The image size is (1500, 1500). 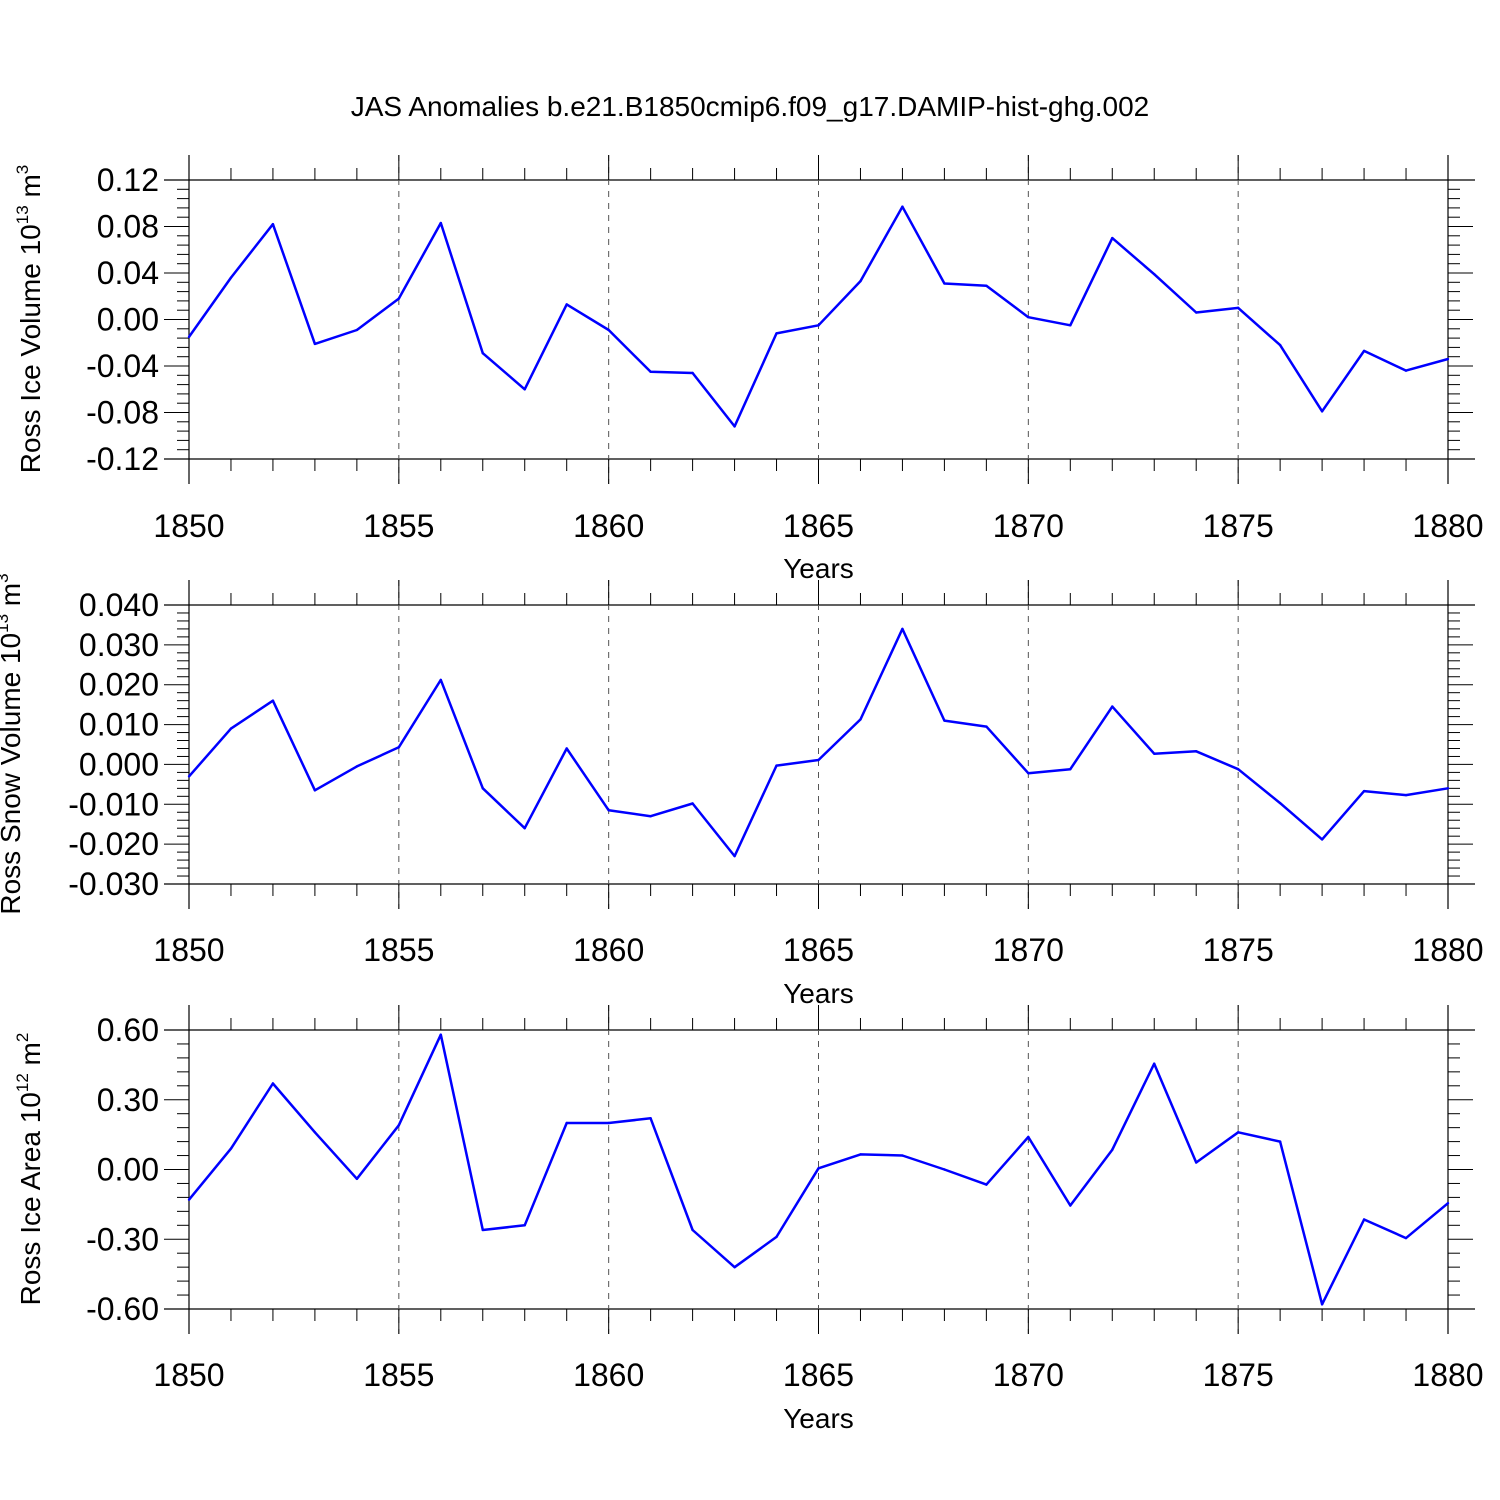 I want to click on y-axis-label-text: Ross Snow Volume 10, so click(x=13, y=774).